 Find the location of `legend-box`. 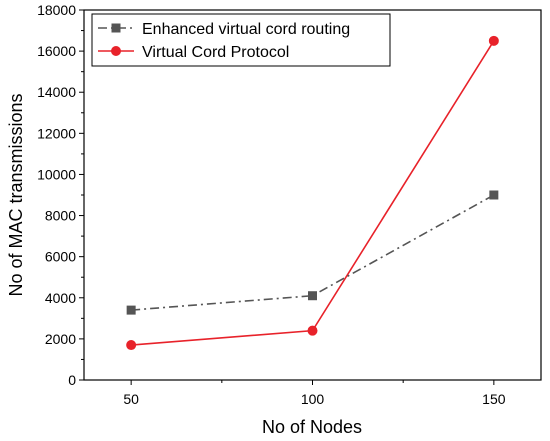

legend-box is located at coordinates (241, 40).